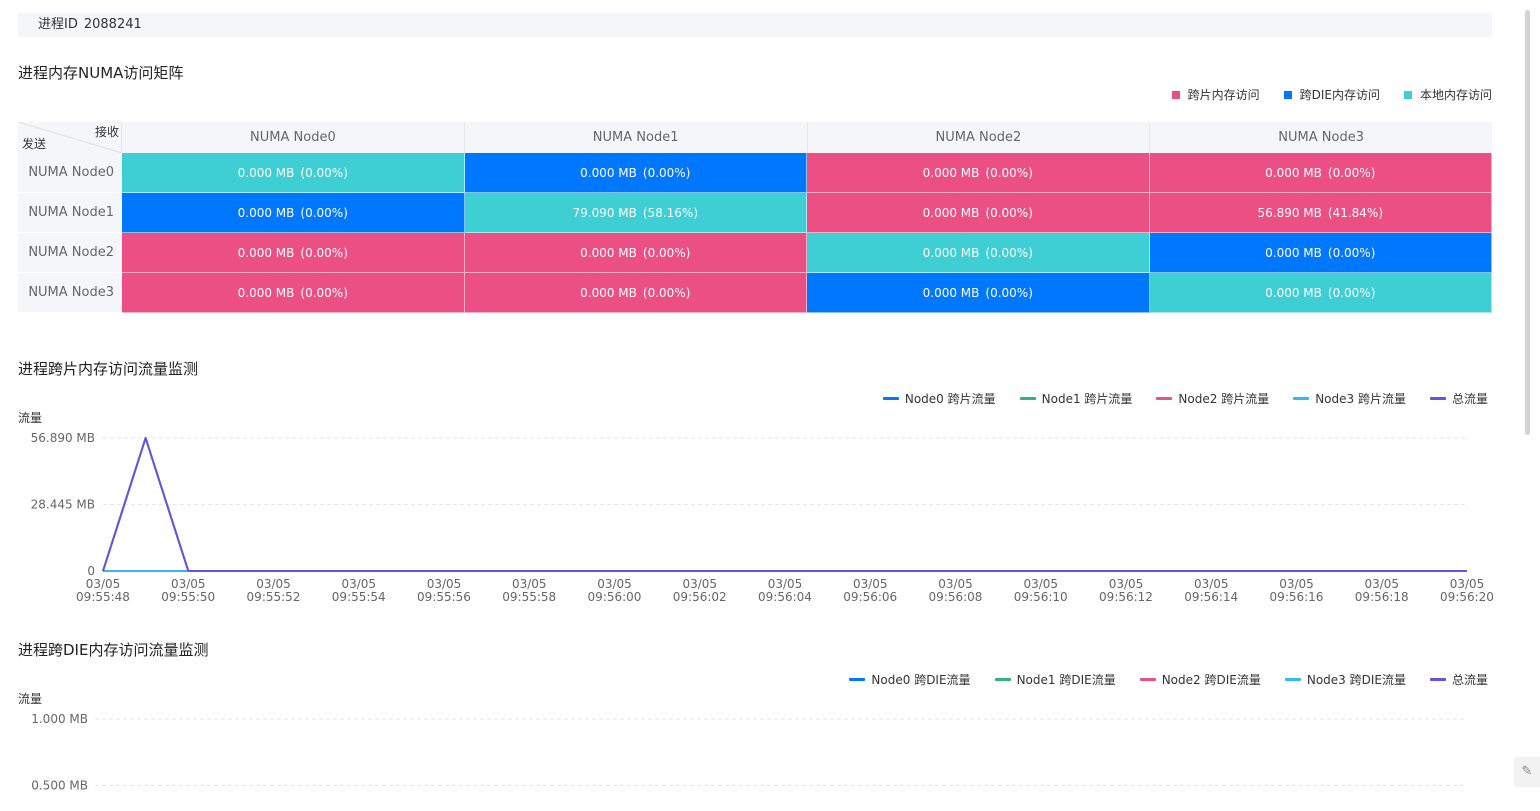  Describe the element at coordinates (112, 24) in the screenshot. I see `process-id-value: 2088241` at that location.